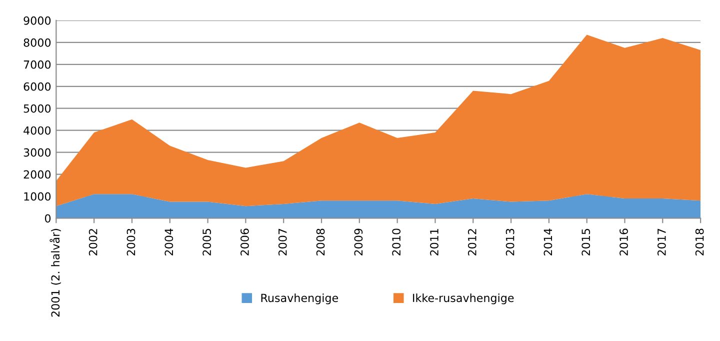  I want to click on x-tick-label: 2004, so click(169, 242).